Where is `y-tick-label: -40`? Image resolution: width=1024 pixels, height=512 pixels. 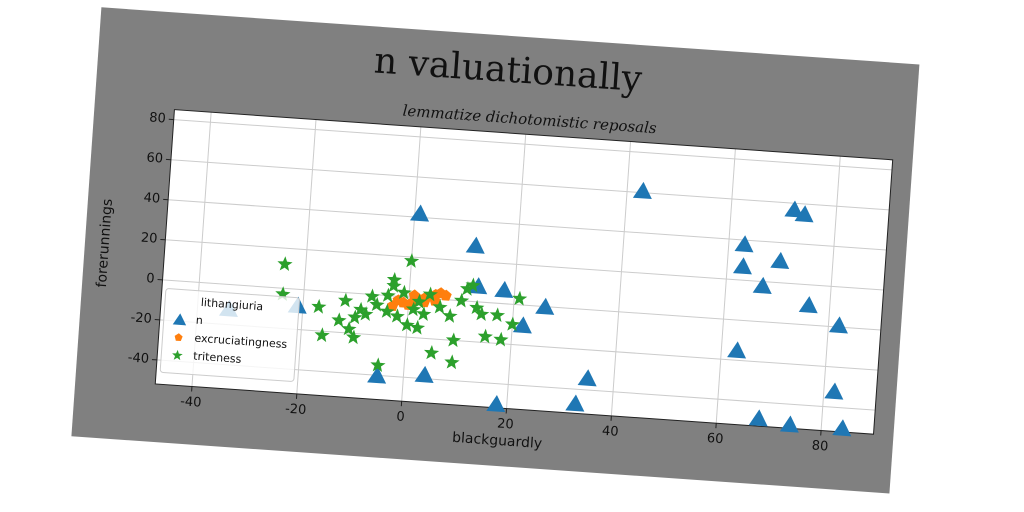
y-tick-label: -40 is located at coordinates (138, 358).